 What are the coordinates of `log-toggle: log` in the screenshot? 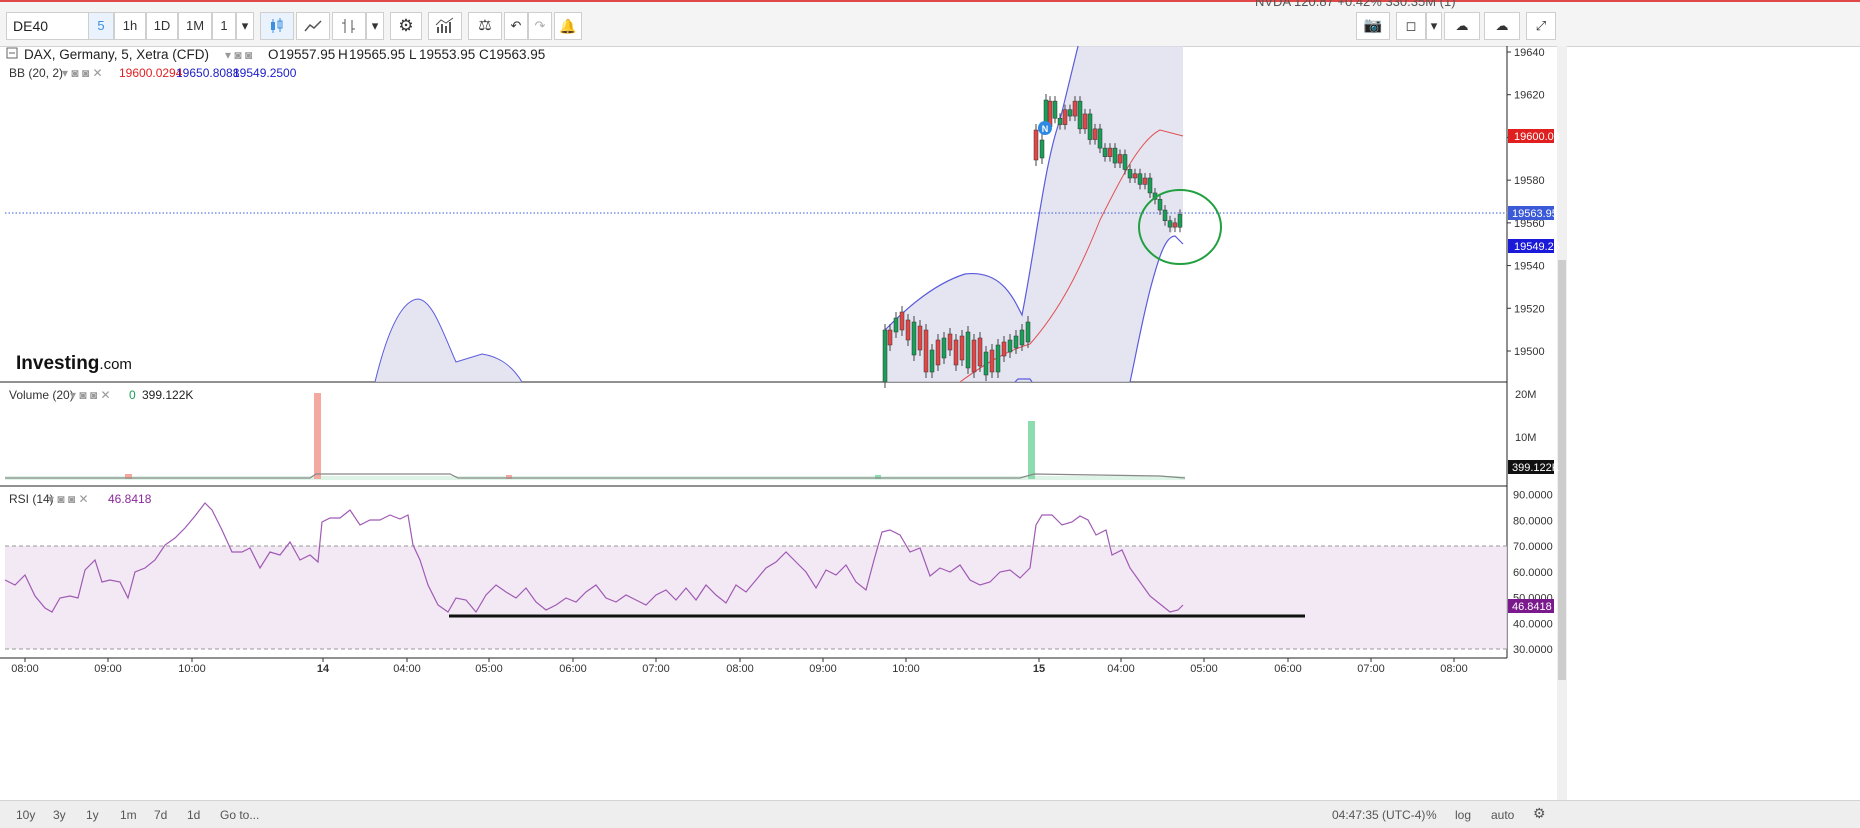 It's located at (1463, 815).